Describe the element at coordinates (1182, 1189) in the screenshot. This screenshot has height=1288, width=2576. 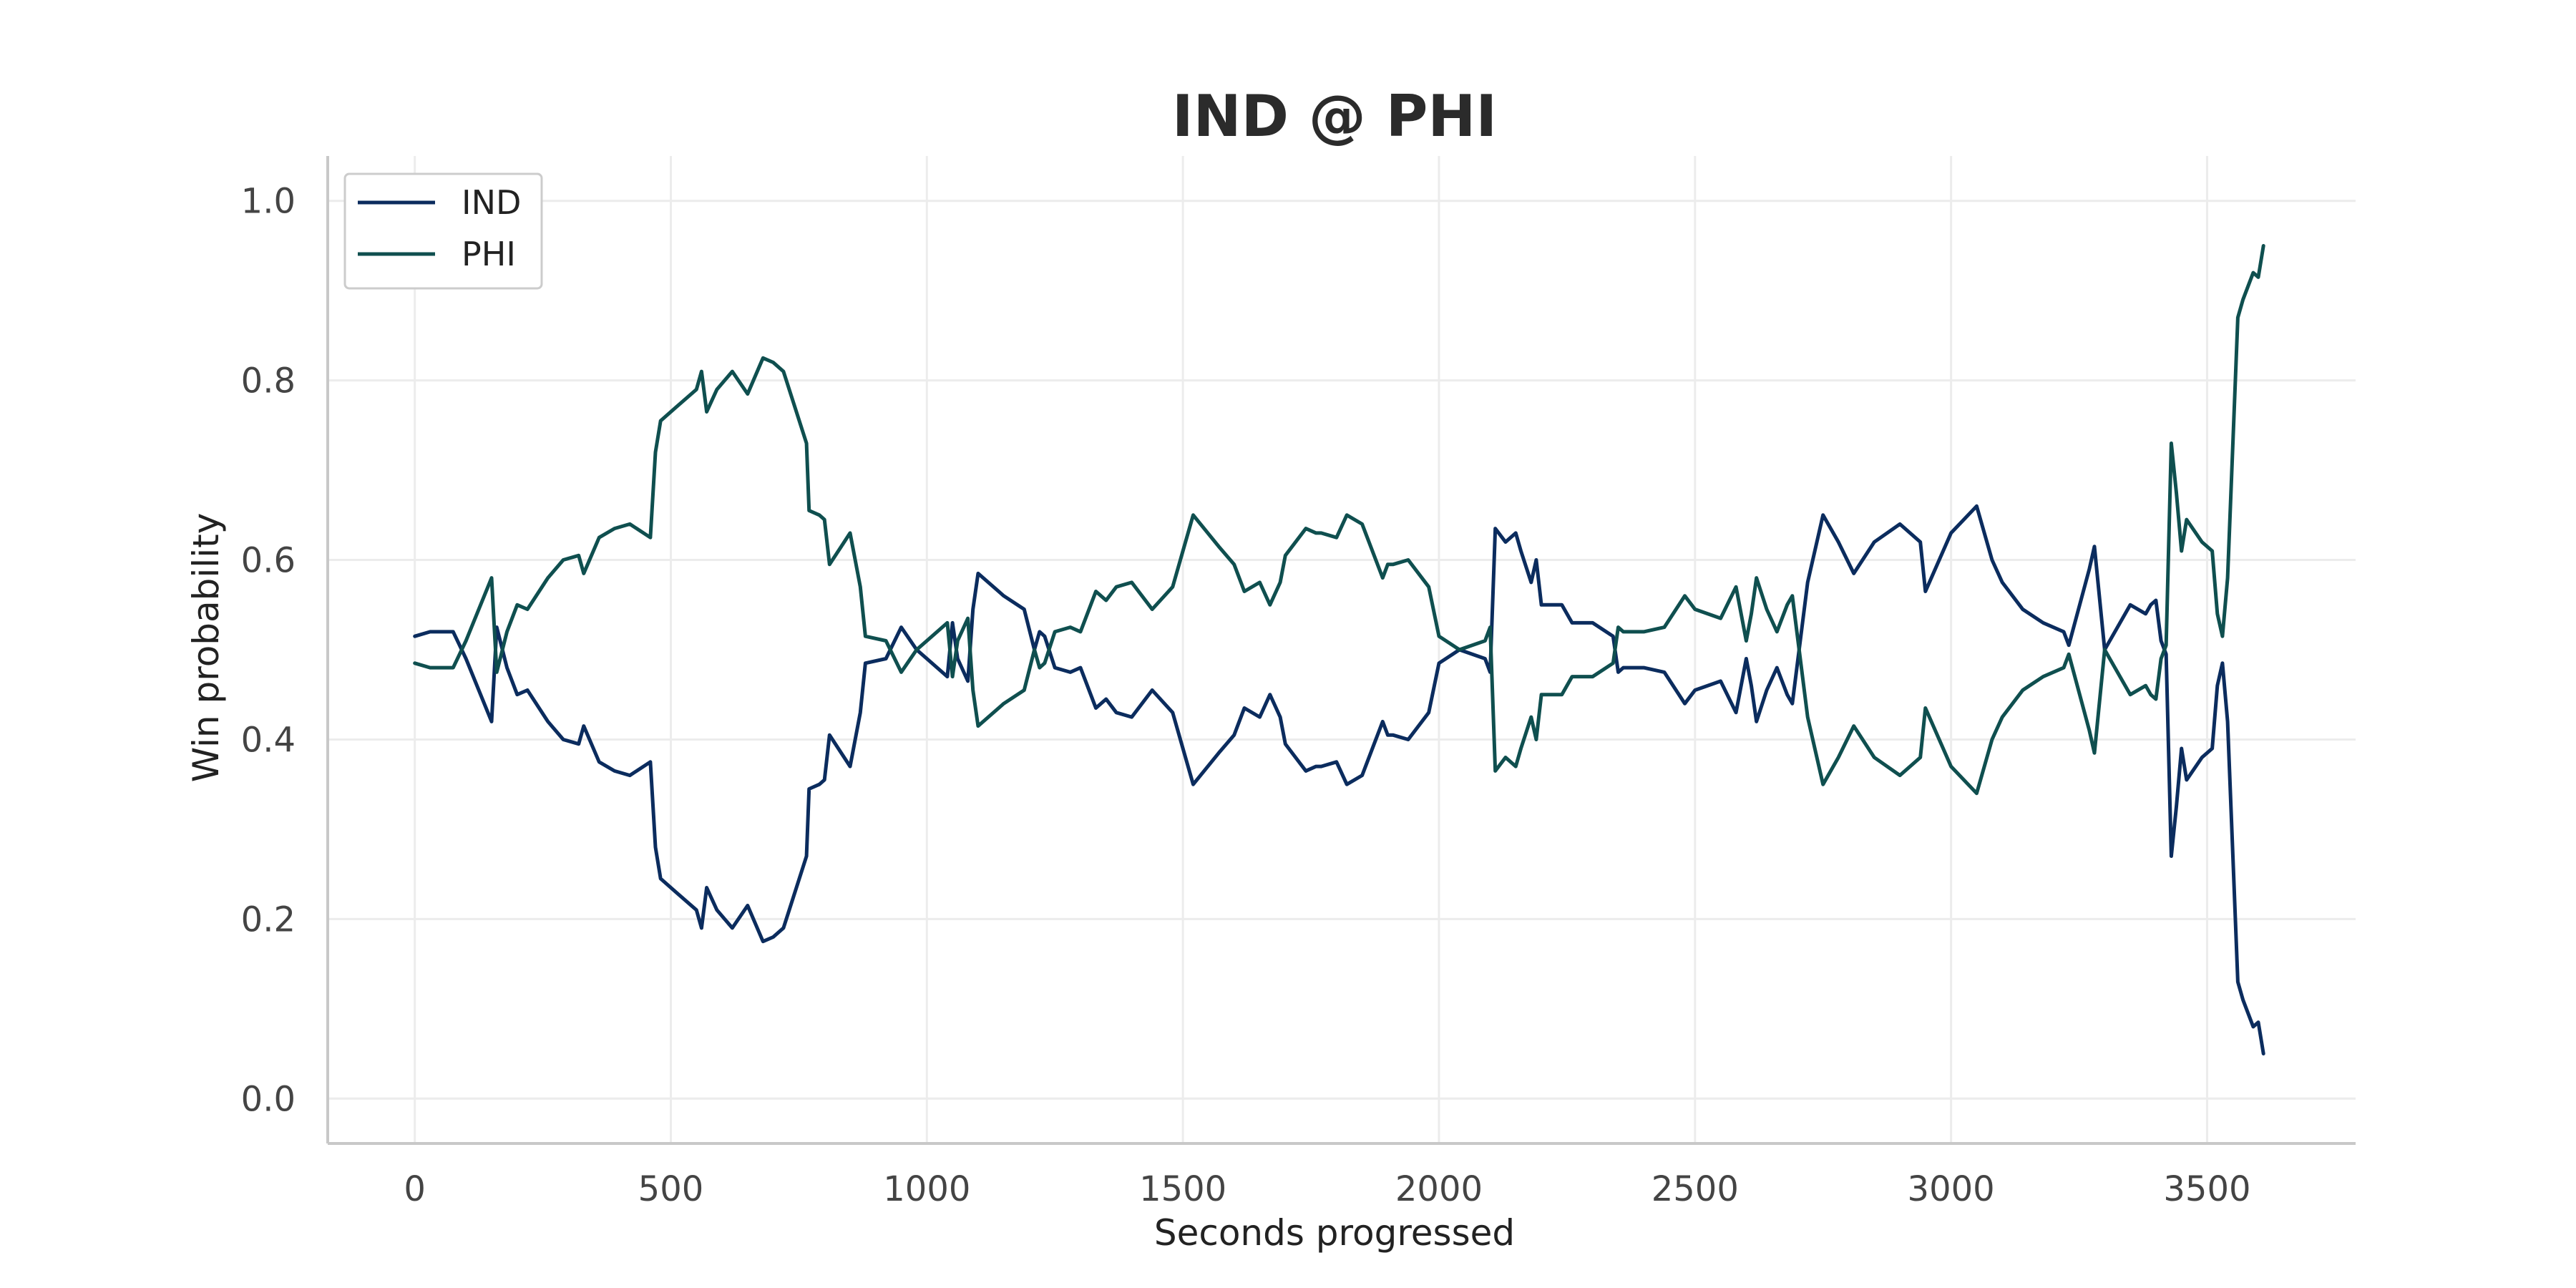
I see `x-tick-label: 1500` at that location.